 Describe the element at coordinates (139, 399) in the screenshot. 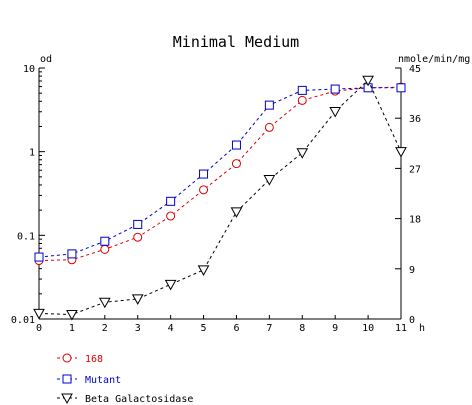

I see `legend-label: Beta Galactosidase` at that location.